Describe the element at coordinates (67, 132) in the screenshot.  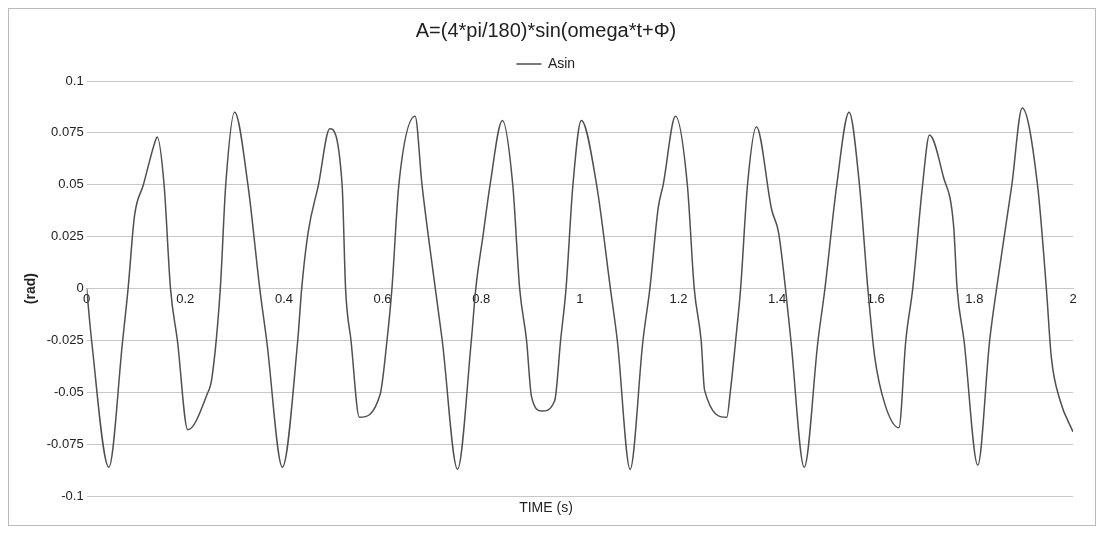
I see `y-tick-label: 0.075` at that location.